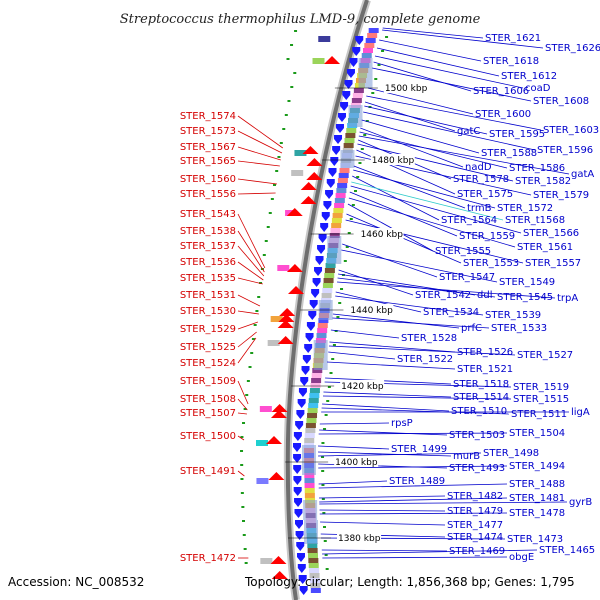 The height and width of the screenshot is (600, 600). What do you see at coordinates (208, 246) in the screenshot?
I see `gene-label-left: STER_1537` at bounding box center [208, 246].